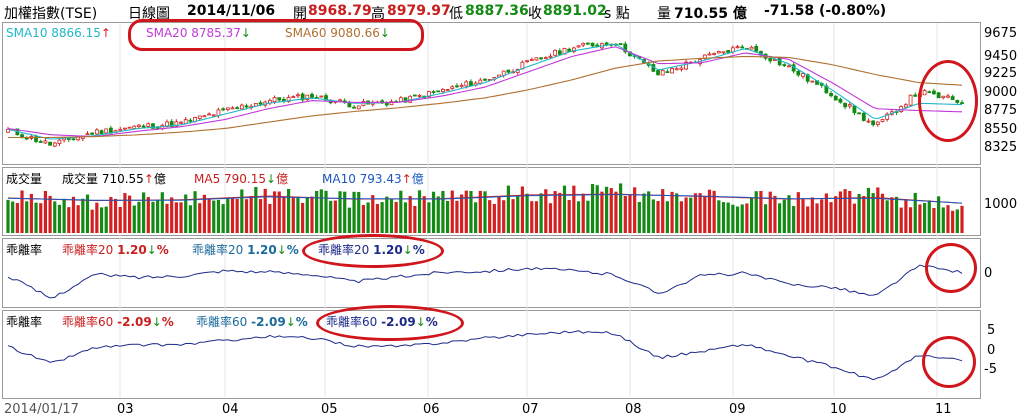 The height and width of the screenshot is (420, 1024). I want to click on high-value: 8979.97, so click(419, 11).